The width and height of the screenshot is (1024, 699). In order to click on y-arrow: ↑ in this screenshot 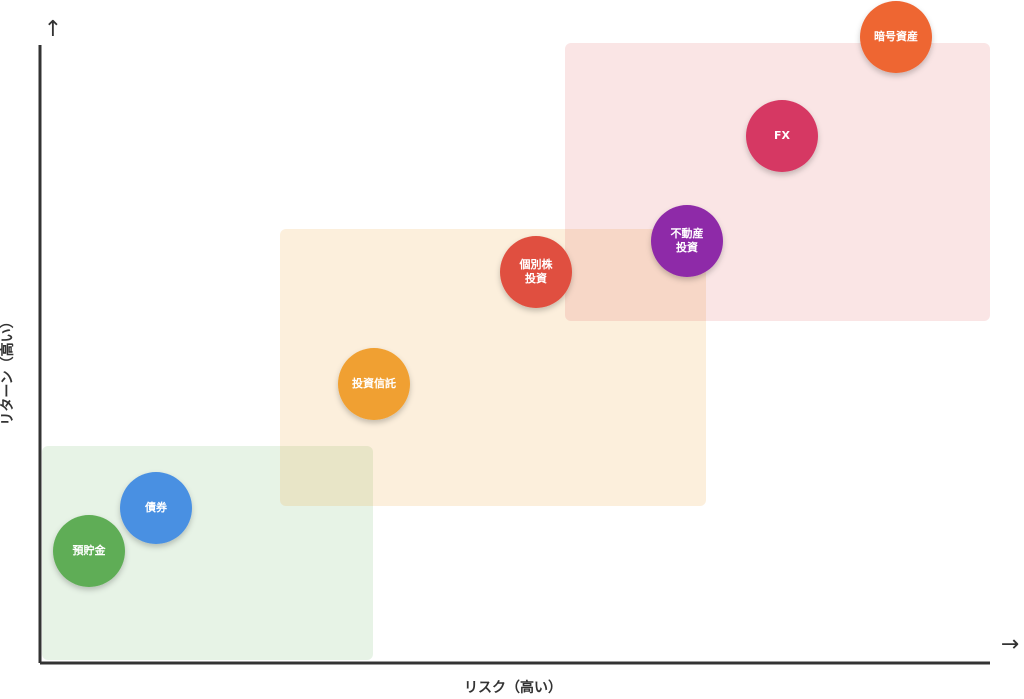, I will do `click(53, 29)`.